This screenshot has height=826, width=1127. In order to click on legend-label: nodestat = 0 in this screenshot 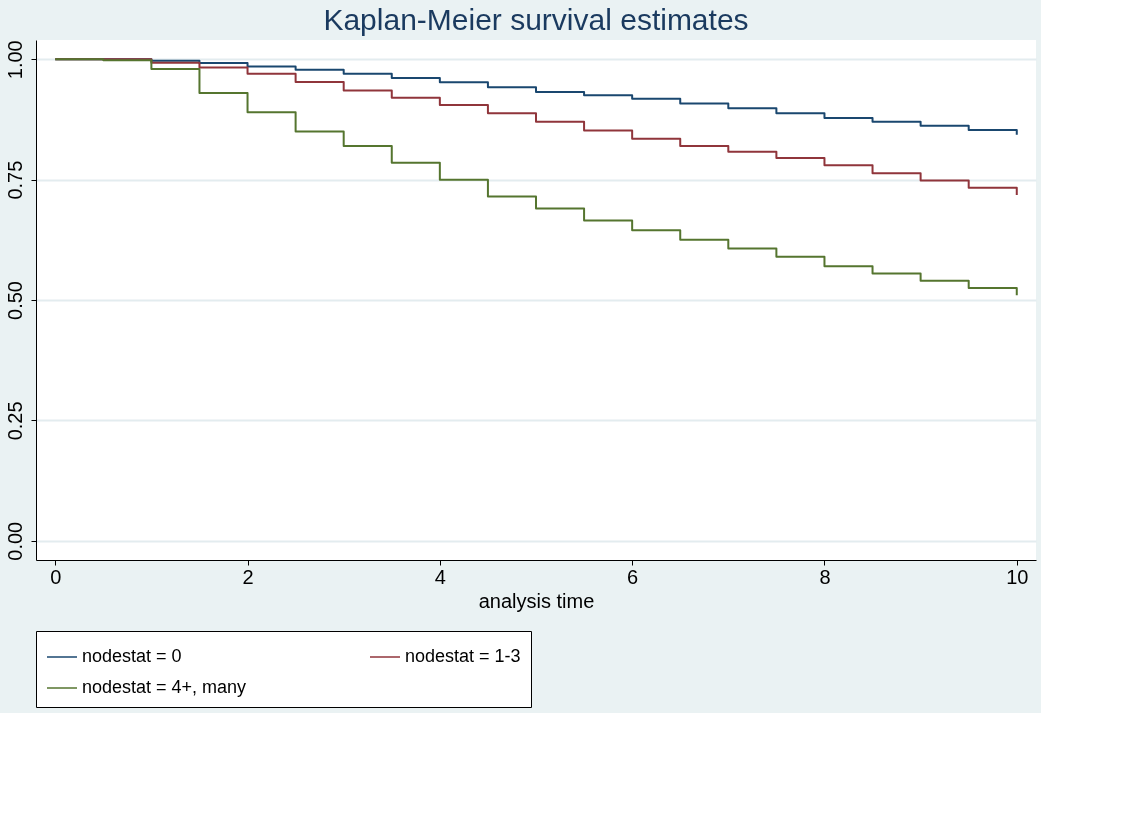, I will do `click(132, 656)`.